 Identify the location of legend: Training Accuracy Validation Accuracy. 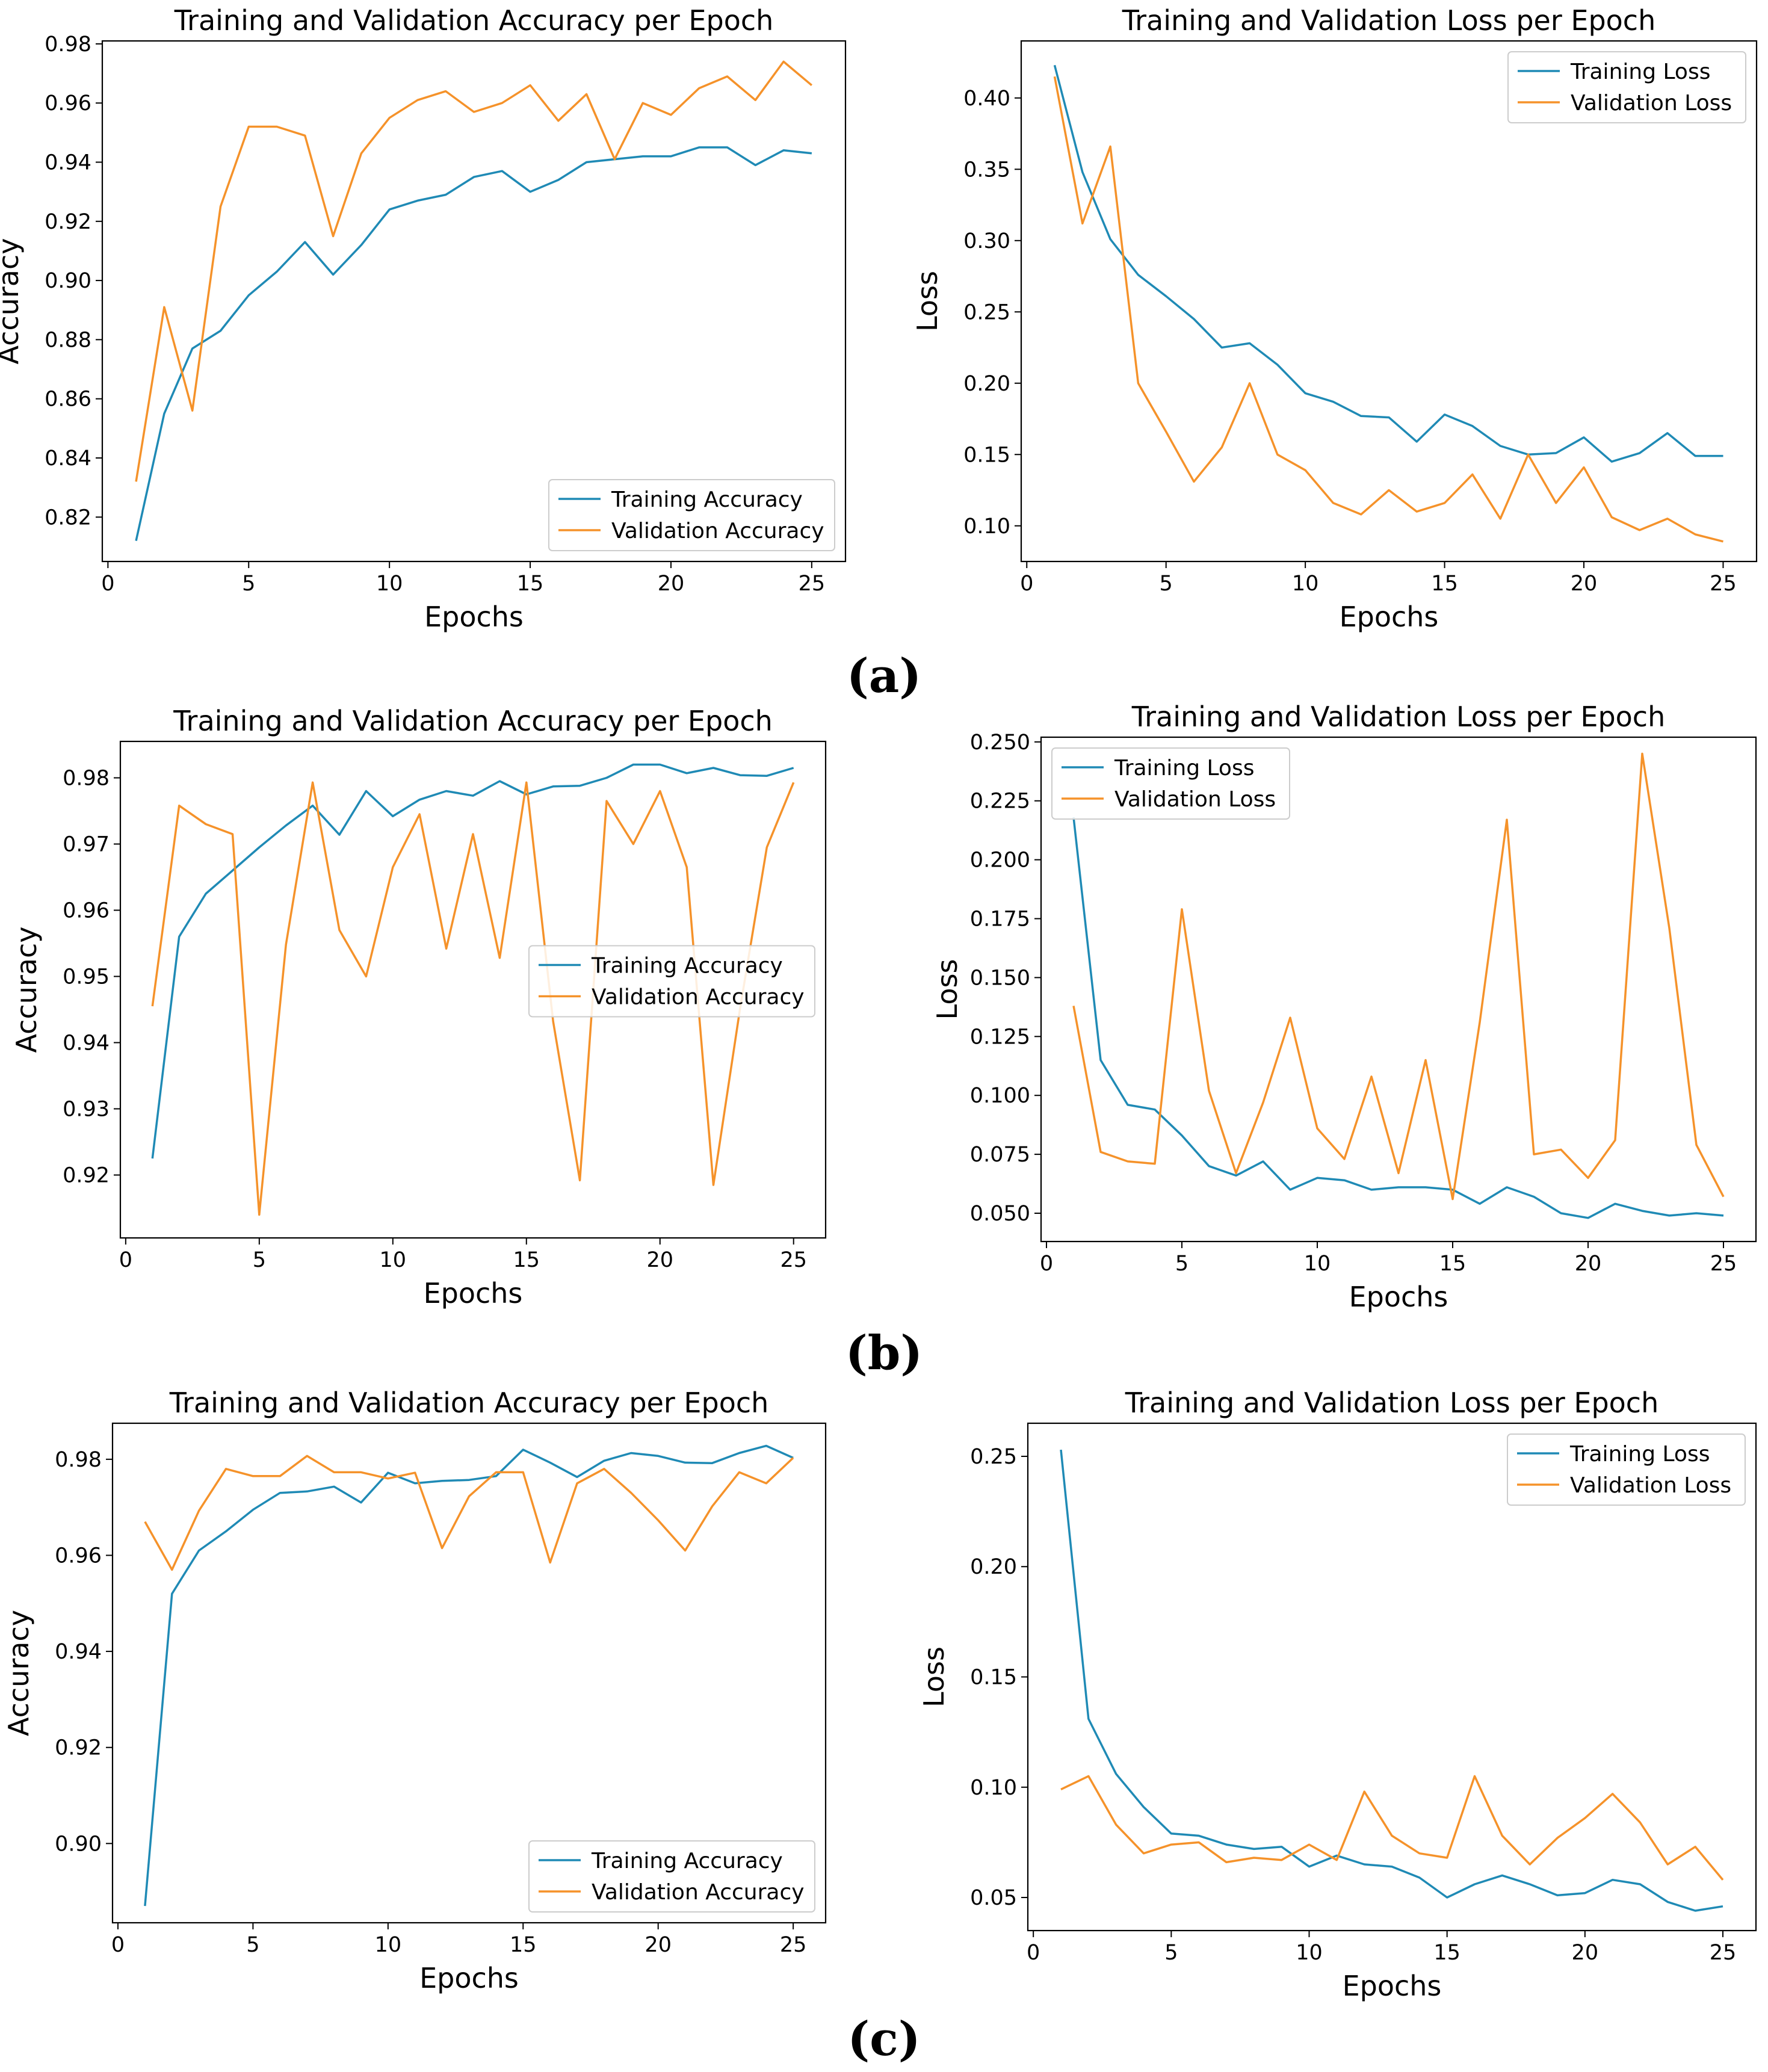
(671, 1877).